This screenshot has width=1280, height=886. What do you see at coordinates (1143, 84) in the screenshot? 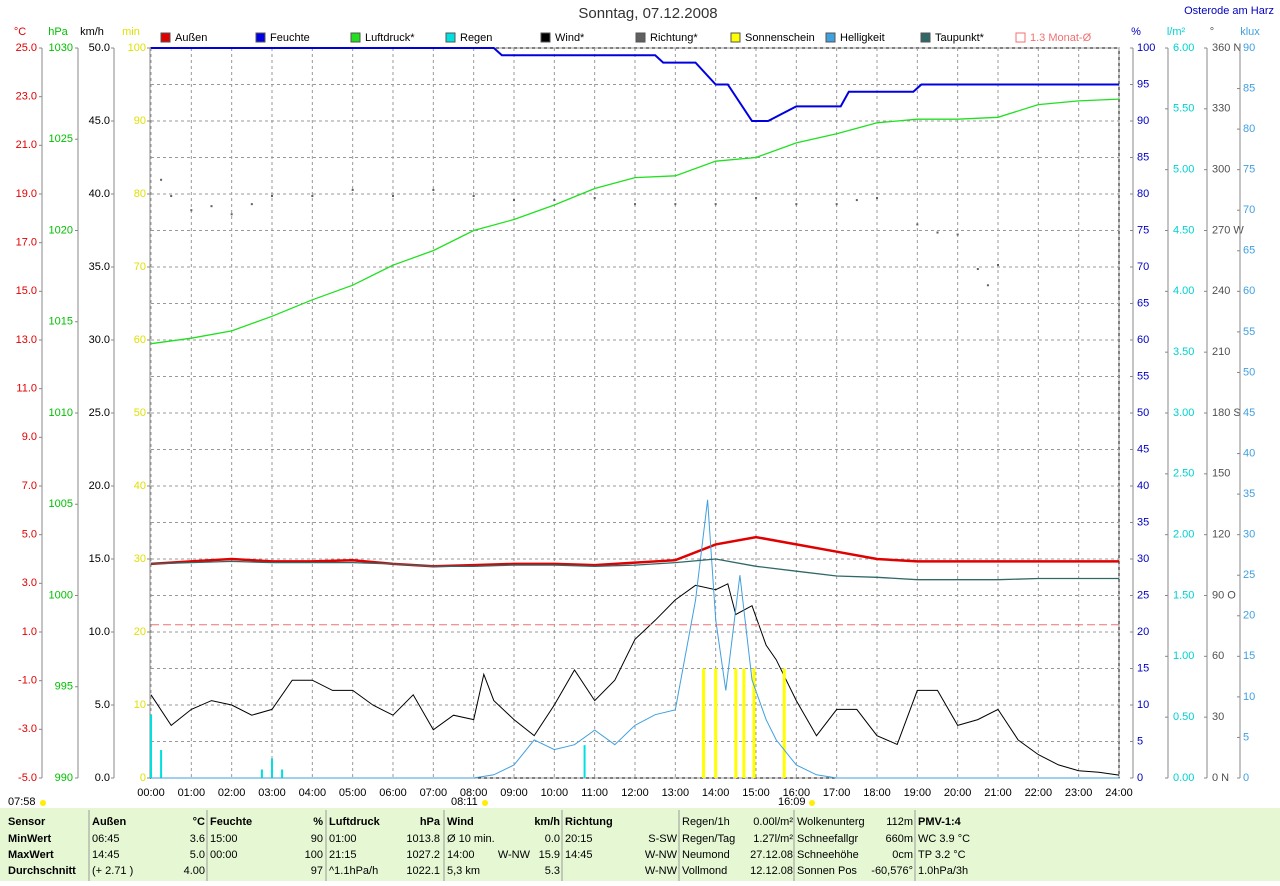
I see `tick-label: 95` at bounding box center [1143, 84].